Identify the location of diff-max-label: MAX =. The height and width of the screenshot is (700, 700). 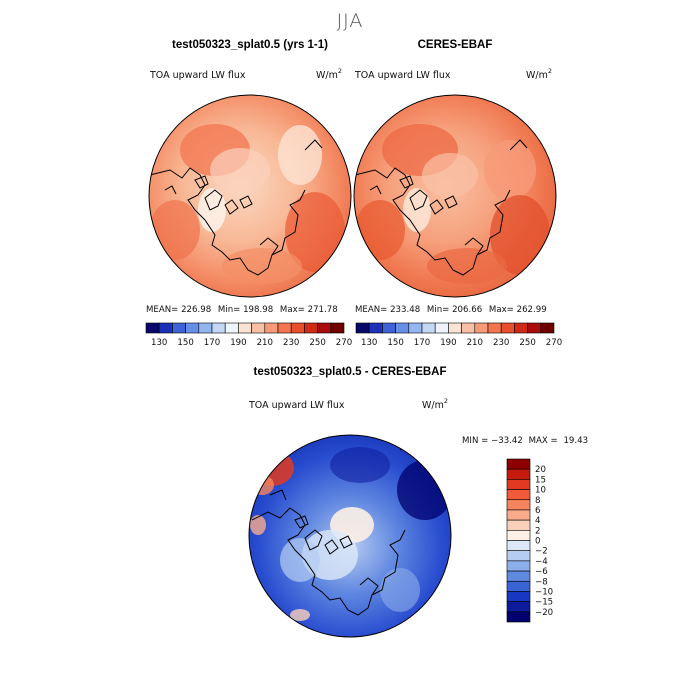
(543, 441).